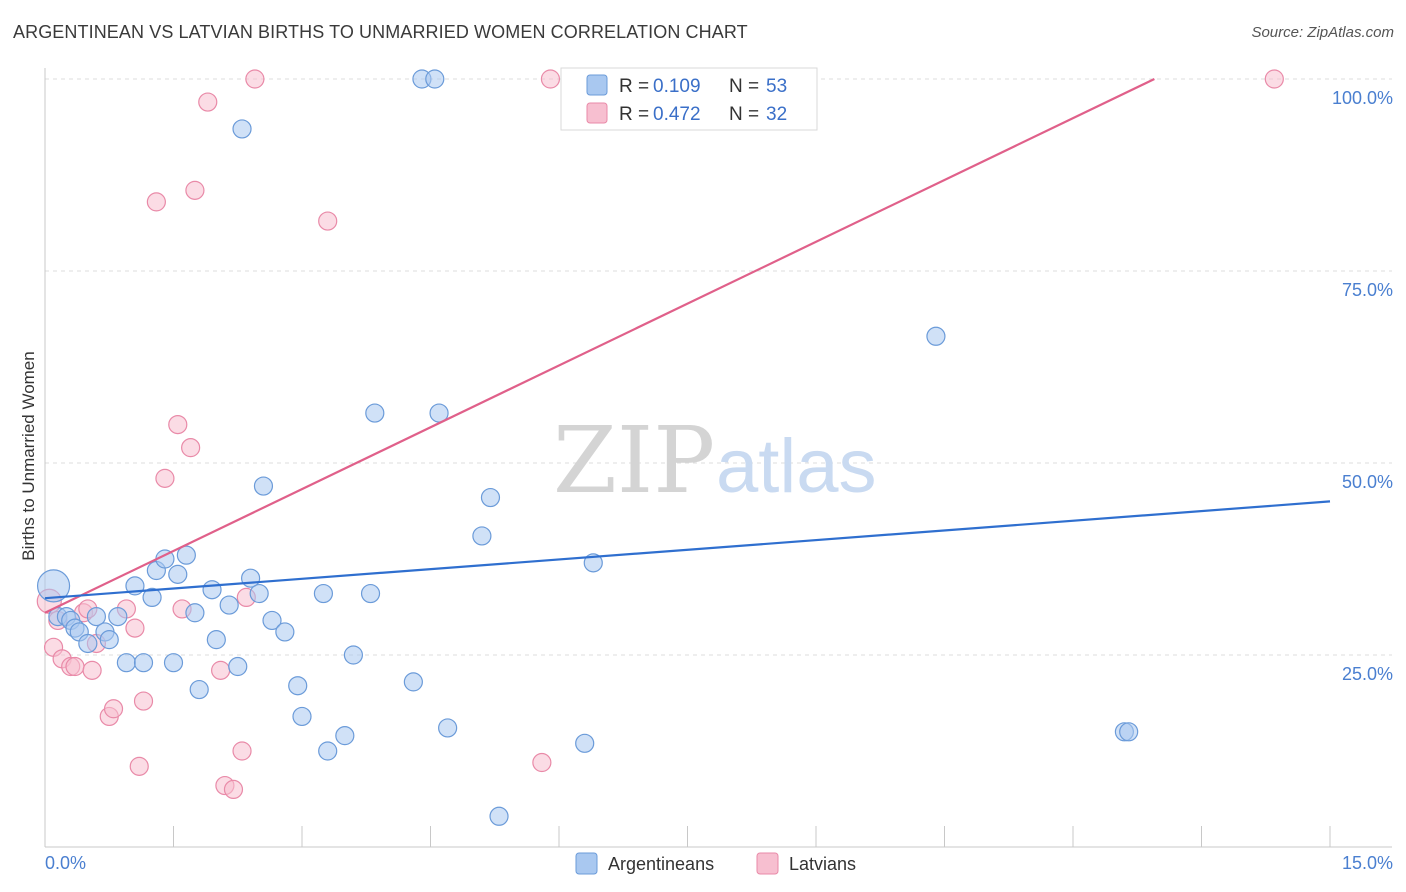  I want to click on y-tick-labels: 25.0% 50.0% 75.0% 100.0%, so click(1362, 386).